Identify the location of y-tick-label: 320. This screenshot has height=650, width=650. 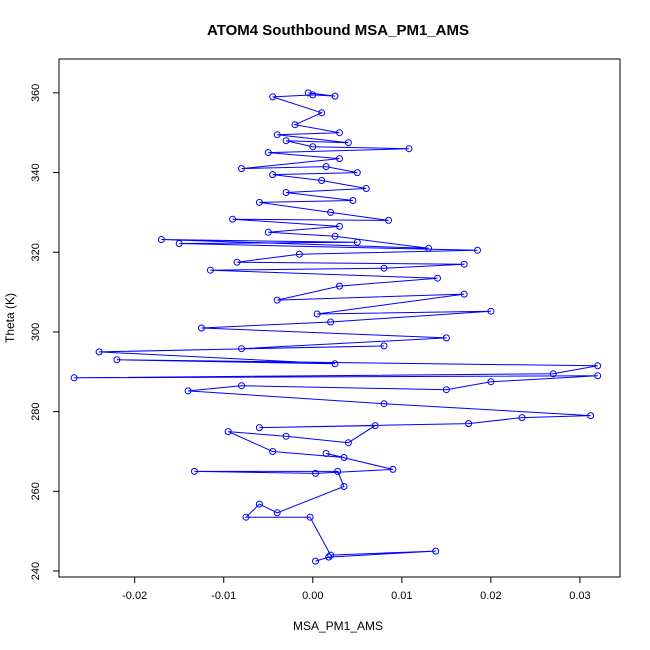
(36, 252).